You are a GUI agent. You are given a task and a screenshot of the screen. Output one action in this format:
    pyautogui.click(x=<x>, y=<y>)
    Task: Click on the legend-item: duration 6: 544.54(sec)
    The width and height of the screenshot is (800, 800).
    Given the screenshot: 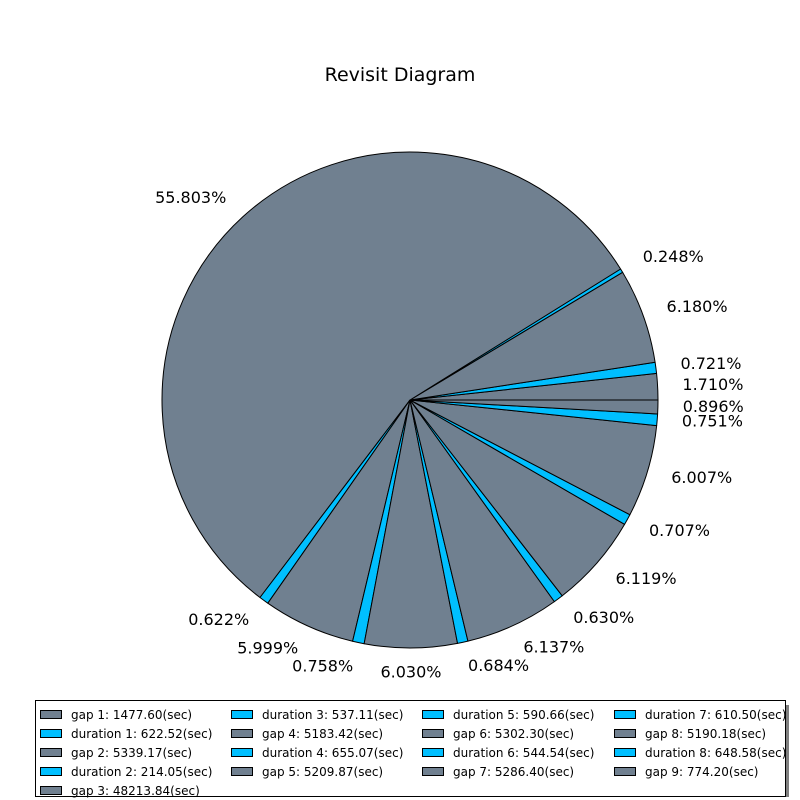 What is the action you would take?
    pyautogui.click(x=508, y=752)
    